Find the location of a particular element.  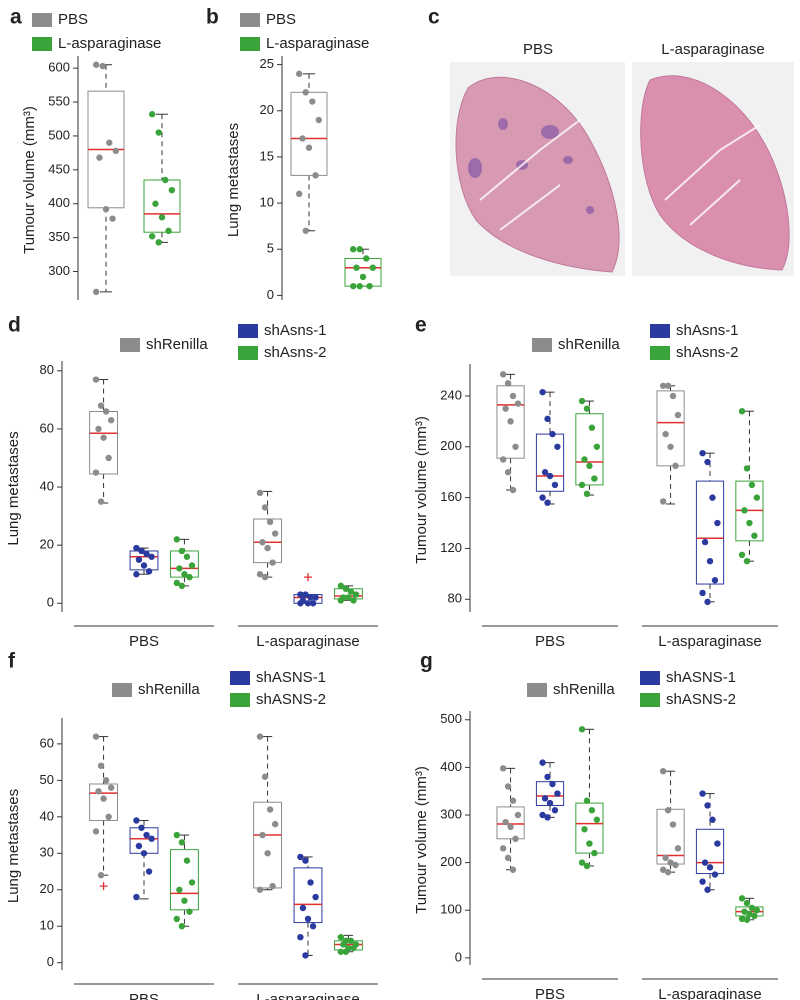

y-tick-label: 240 is located at coordinates (451, 394).